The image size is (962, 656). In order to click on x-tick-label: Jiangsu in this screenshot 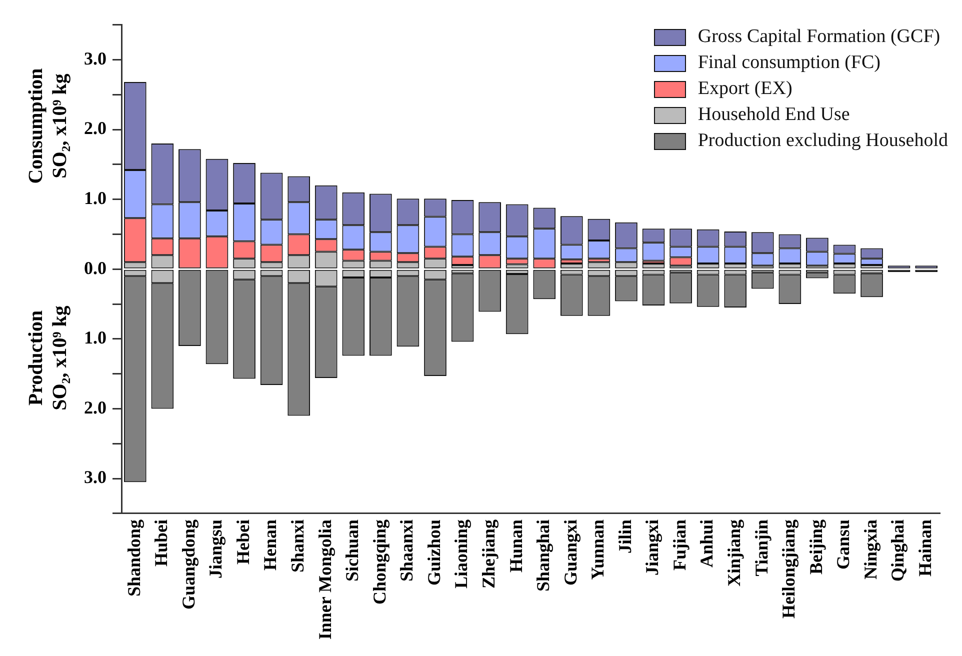, I will do `click(216, 549)`.